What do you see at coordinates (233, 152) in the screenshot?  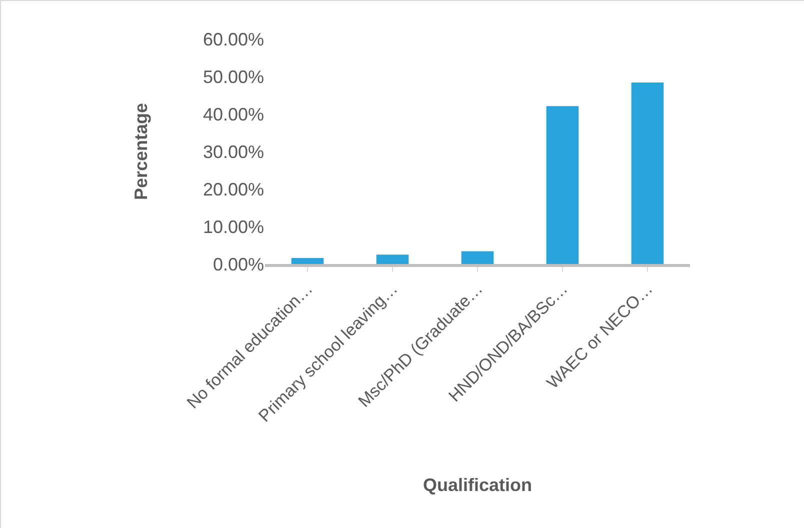 I see `y-tick-label: 30.00%` at bounding box center [233, 152].